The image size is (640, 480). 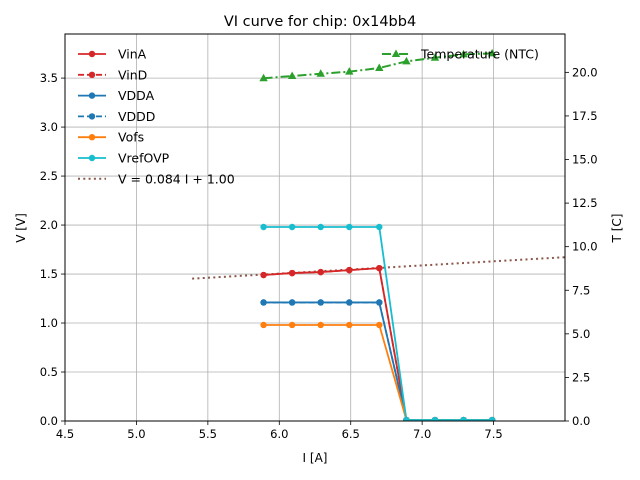 What do you see at coordinates (585, 203) in the screenshot?
I see `y2-tick-label: 12.5` at bounding box center [585, 203].